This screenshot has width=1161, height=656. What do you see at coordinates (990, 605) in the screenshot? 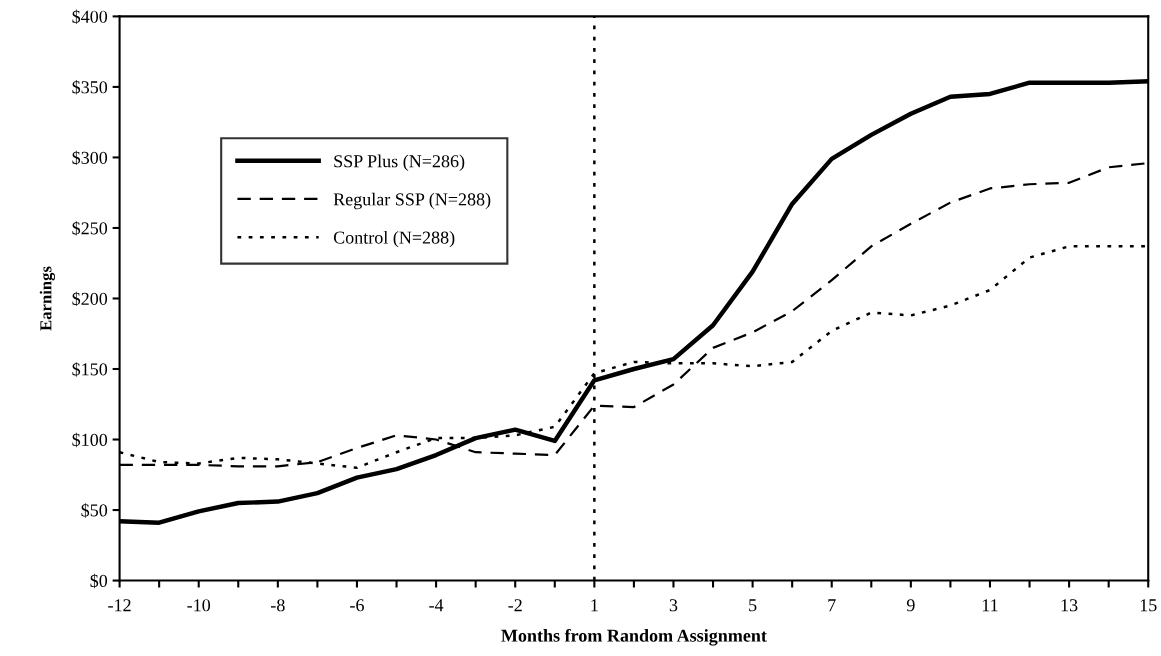
I see `x-tick-label: 11` at bounding box center [990, 605].